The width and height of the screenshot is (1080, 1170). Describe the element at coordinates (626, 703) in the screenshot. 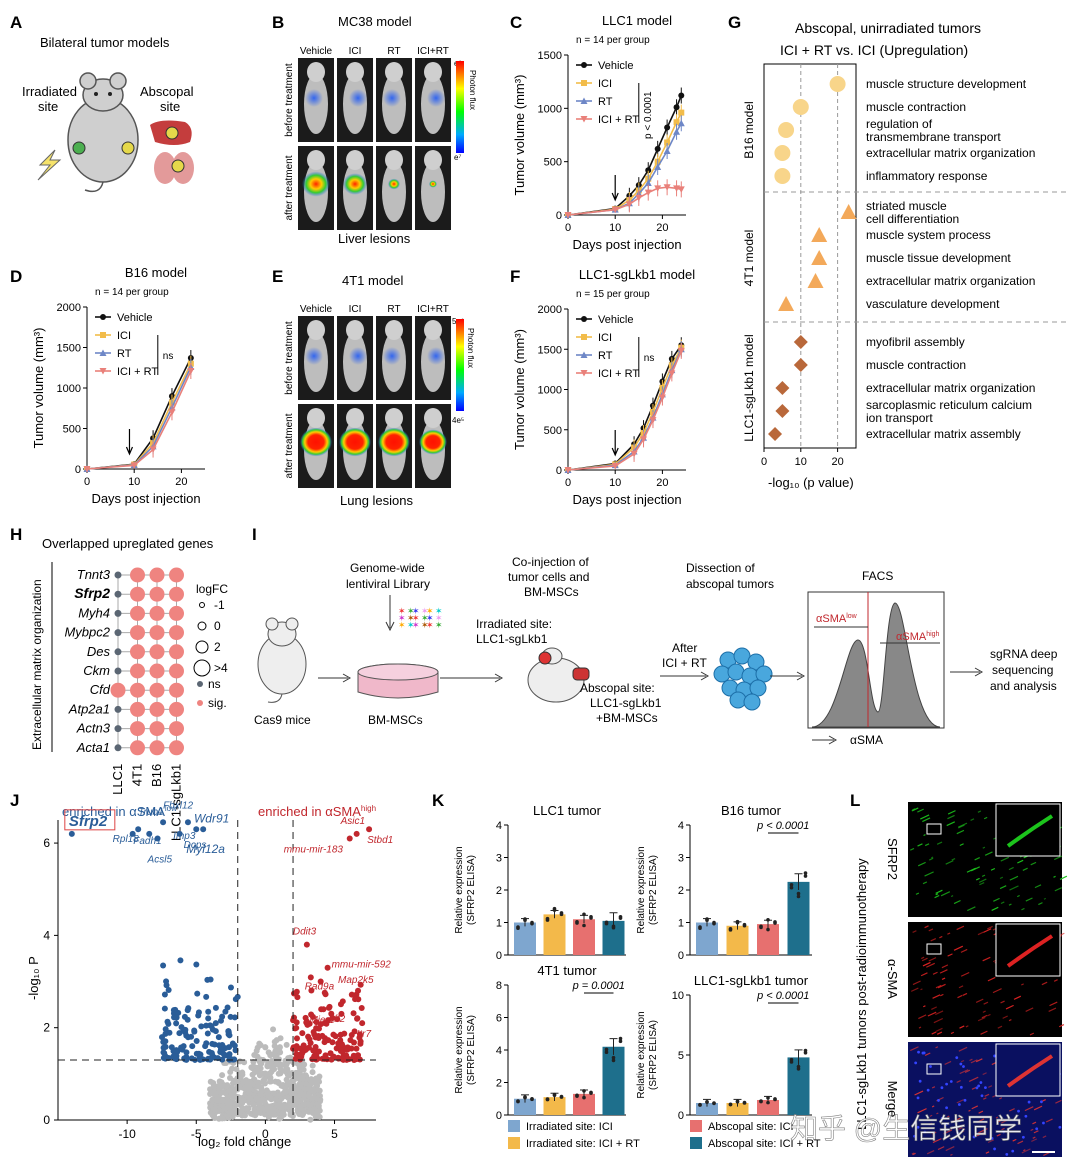

I see `absc-label-2: LLC1-sgLkb1` at that location.